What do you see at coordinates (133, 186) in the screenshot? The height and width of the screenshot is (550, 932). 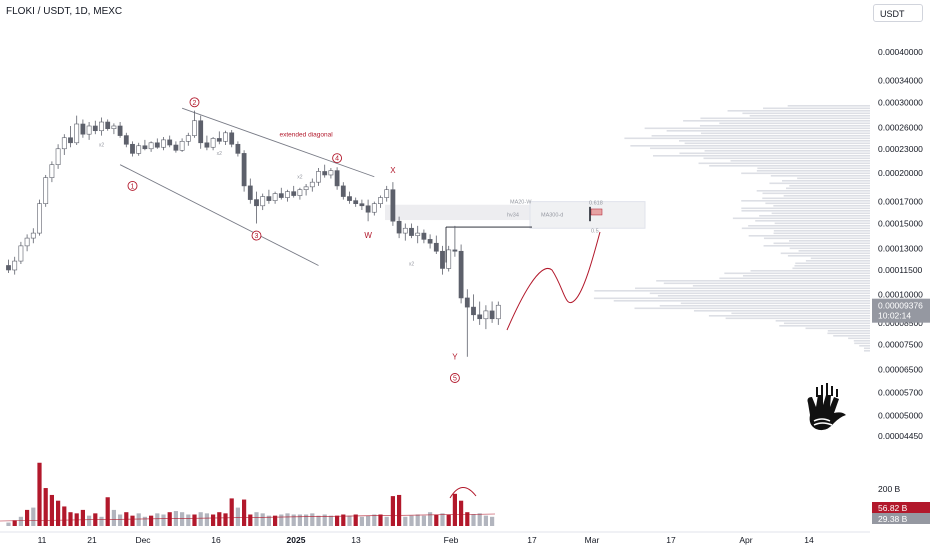 I see `wave-label: 1` at bounding box center [133, 186].